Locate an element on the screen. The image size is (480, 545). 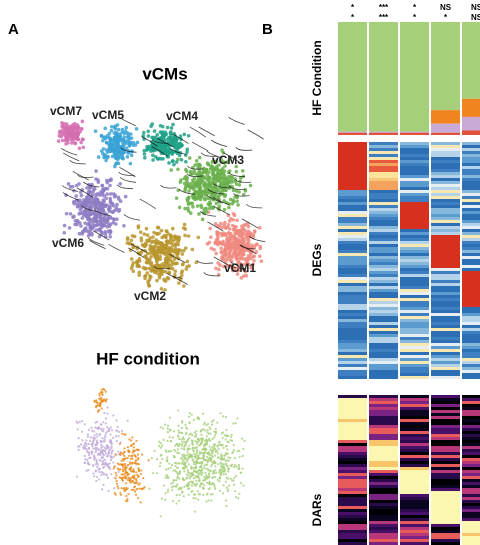
significance-mark: * is located at coordinates (353, 7).